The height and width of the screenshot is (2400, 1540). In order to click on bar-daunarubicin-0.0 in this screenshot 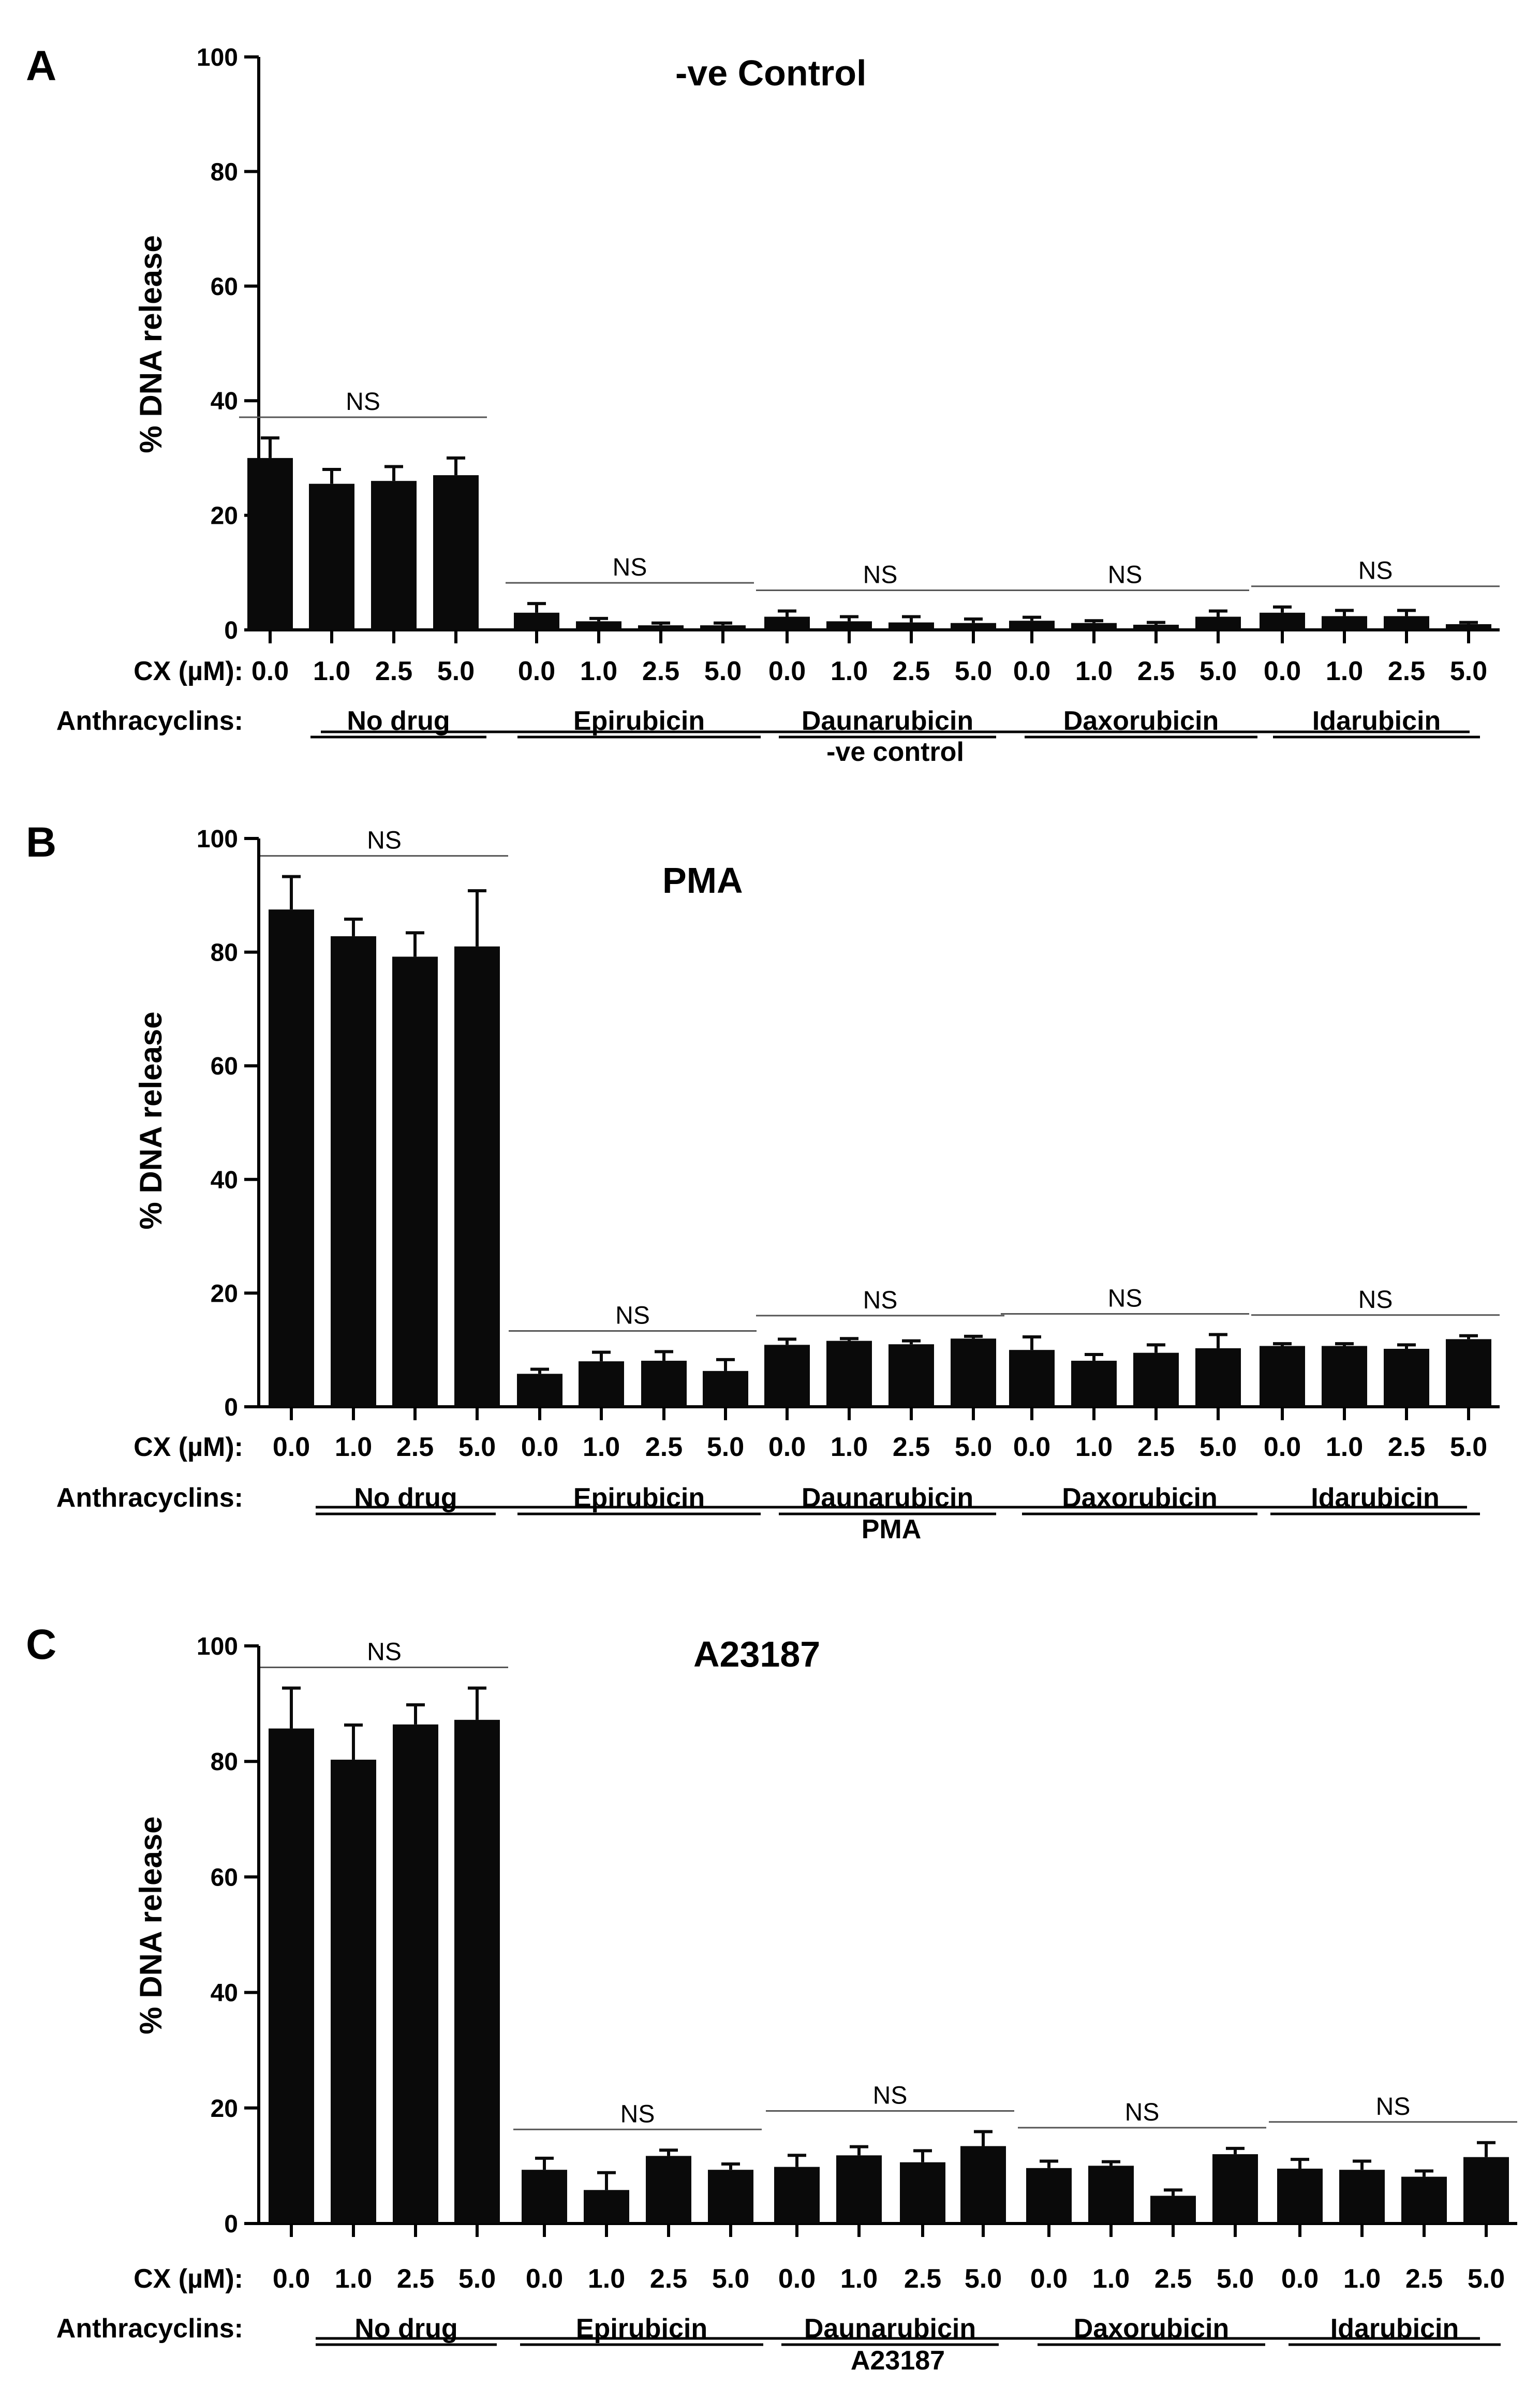, I will do `click(787, 623)`.